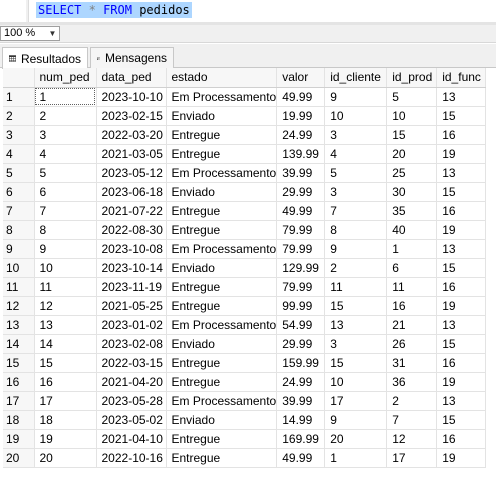 This screenshot has height=477, width=496. What do you see at coordinates (301, 97) in the screenshot?
I see `table-cell: 49.99` at bounding box center [301, 97].